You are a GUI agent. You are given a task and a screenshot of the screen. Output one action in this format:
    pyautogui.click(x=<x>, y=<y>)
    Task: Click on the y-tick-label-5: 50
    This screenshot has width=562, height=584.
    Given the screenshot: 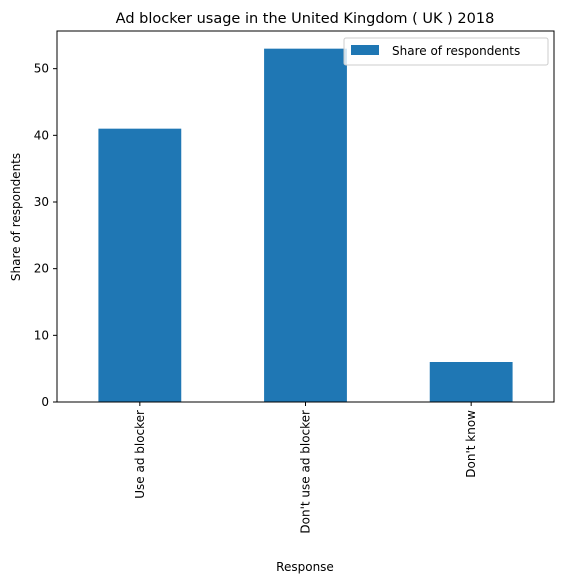 What is the action you would take?
    pyautogui.click(x=41, y=69)
    